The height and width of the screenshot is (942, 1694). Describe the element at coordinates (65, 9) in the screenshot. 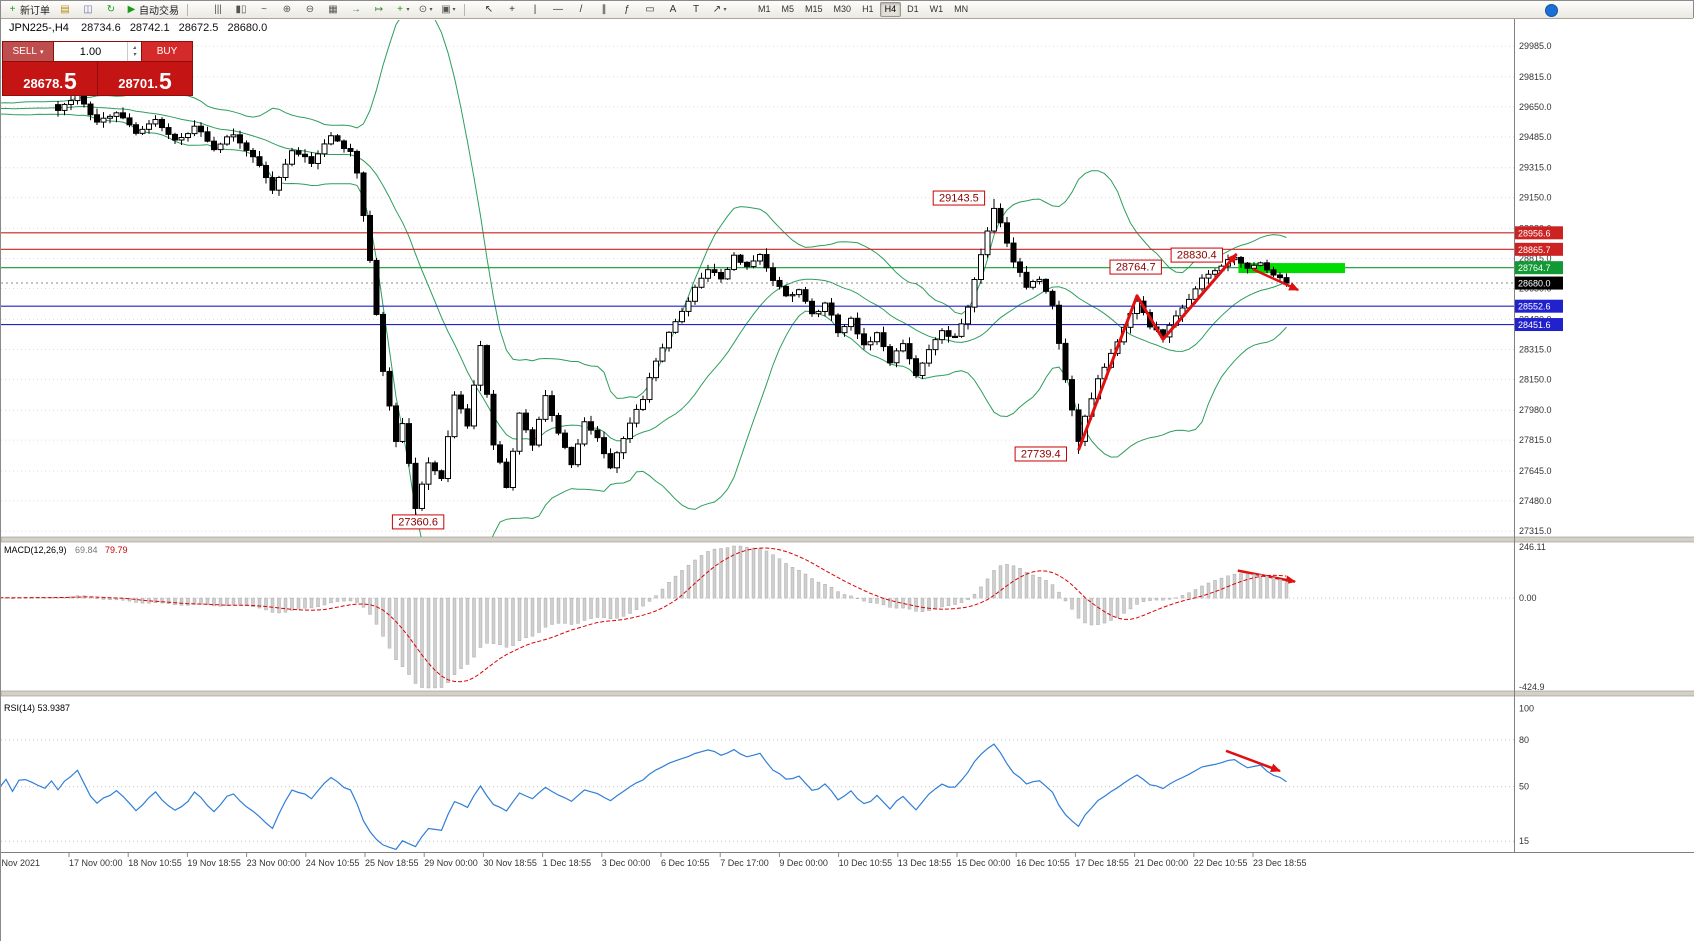

I see `open-chart-button: ▤` at that location.